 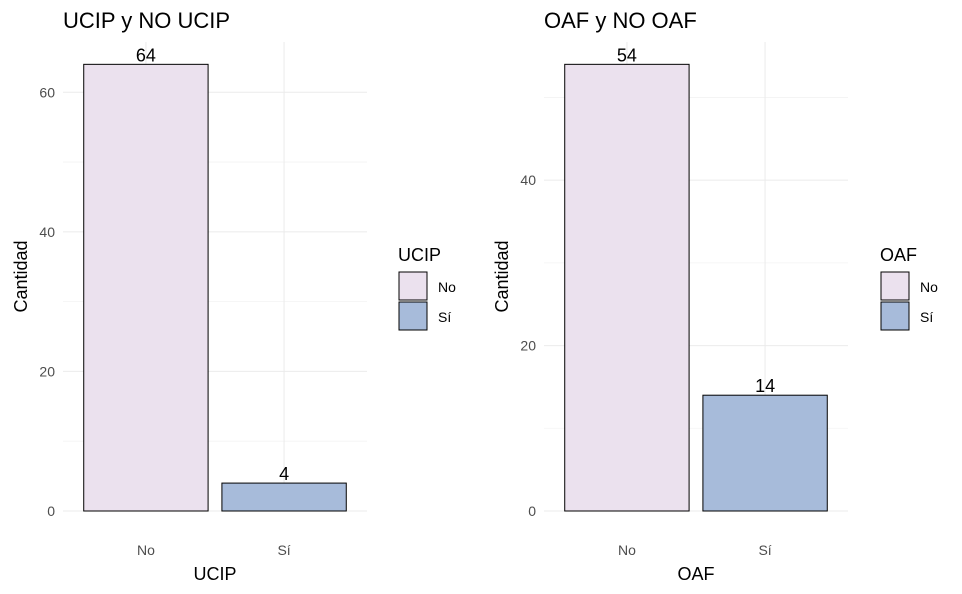 I want to click on x-axis-title: UCIP, so click(x=214, y=574).